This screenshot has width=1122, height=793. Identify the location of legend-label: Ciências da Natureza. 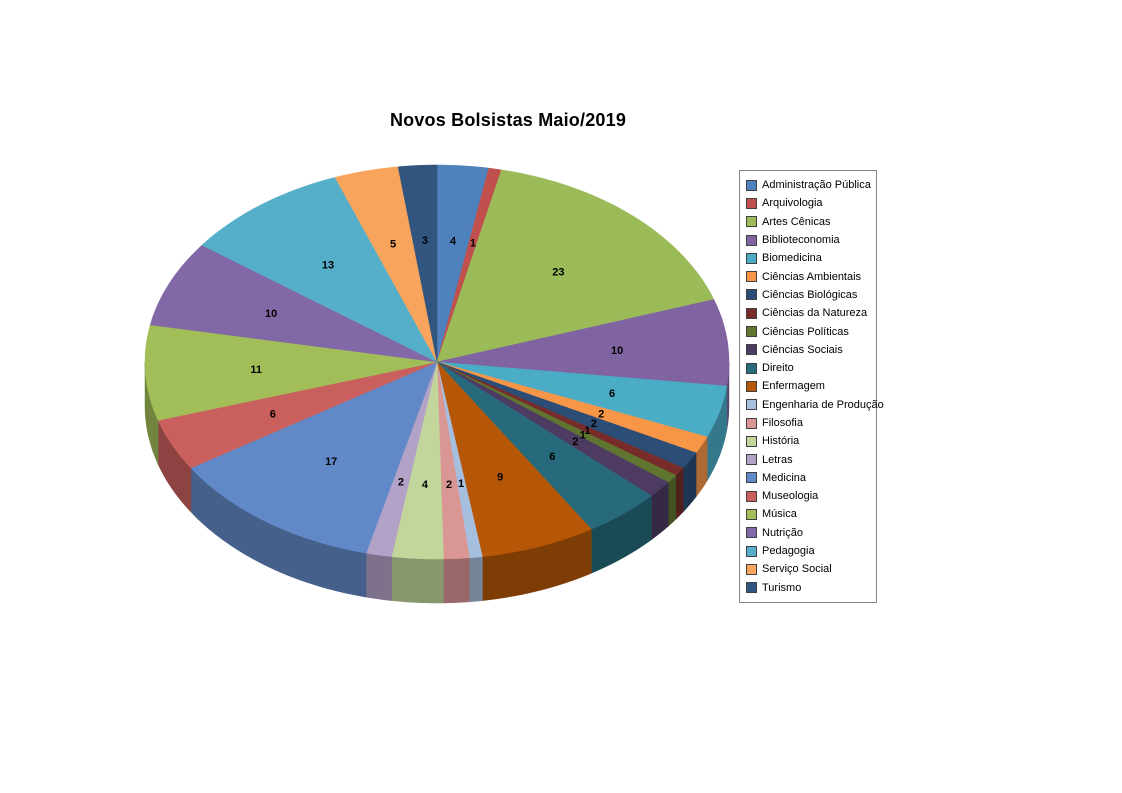
(815, 313).